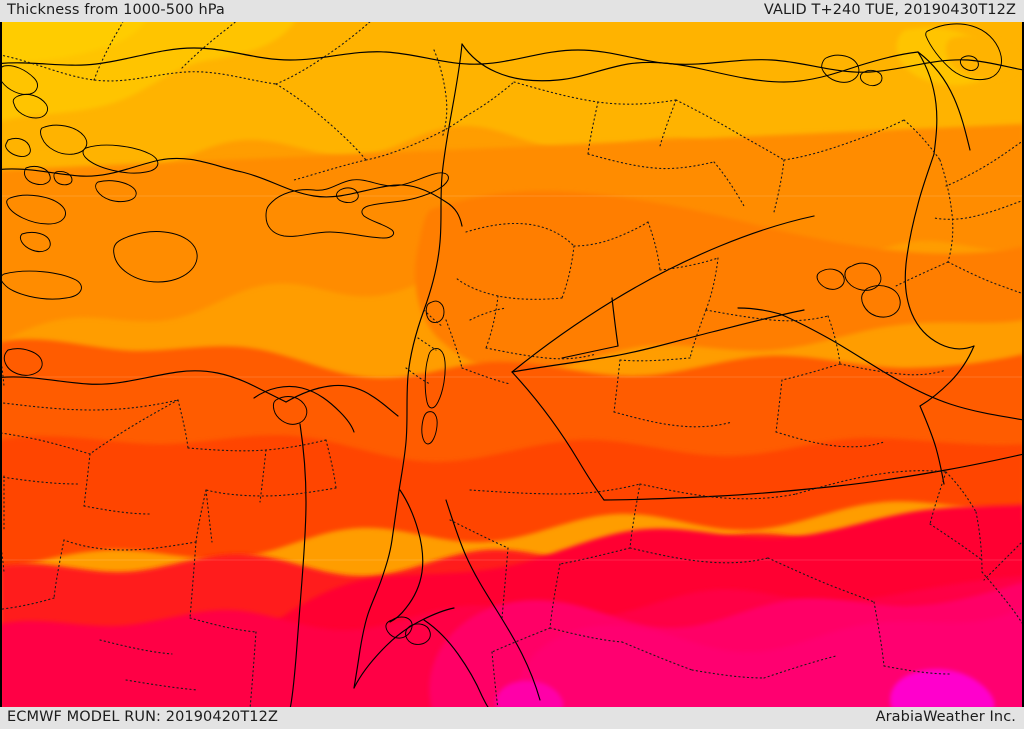 The height and width of the screenshot is (729, 1024). I want to click on valid-time-label: VALID T+240 TUE, 20190430T12Z, so click(889, 10).